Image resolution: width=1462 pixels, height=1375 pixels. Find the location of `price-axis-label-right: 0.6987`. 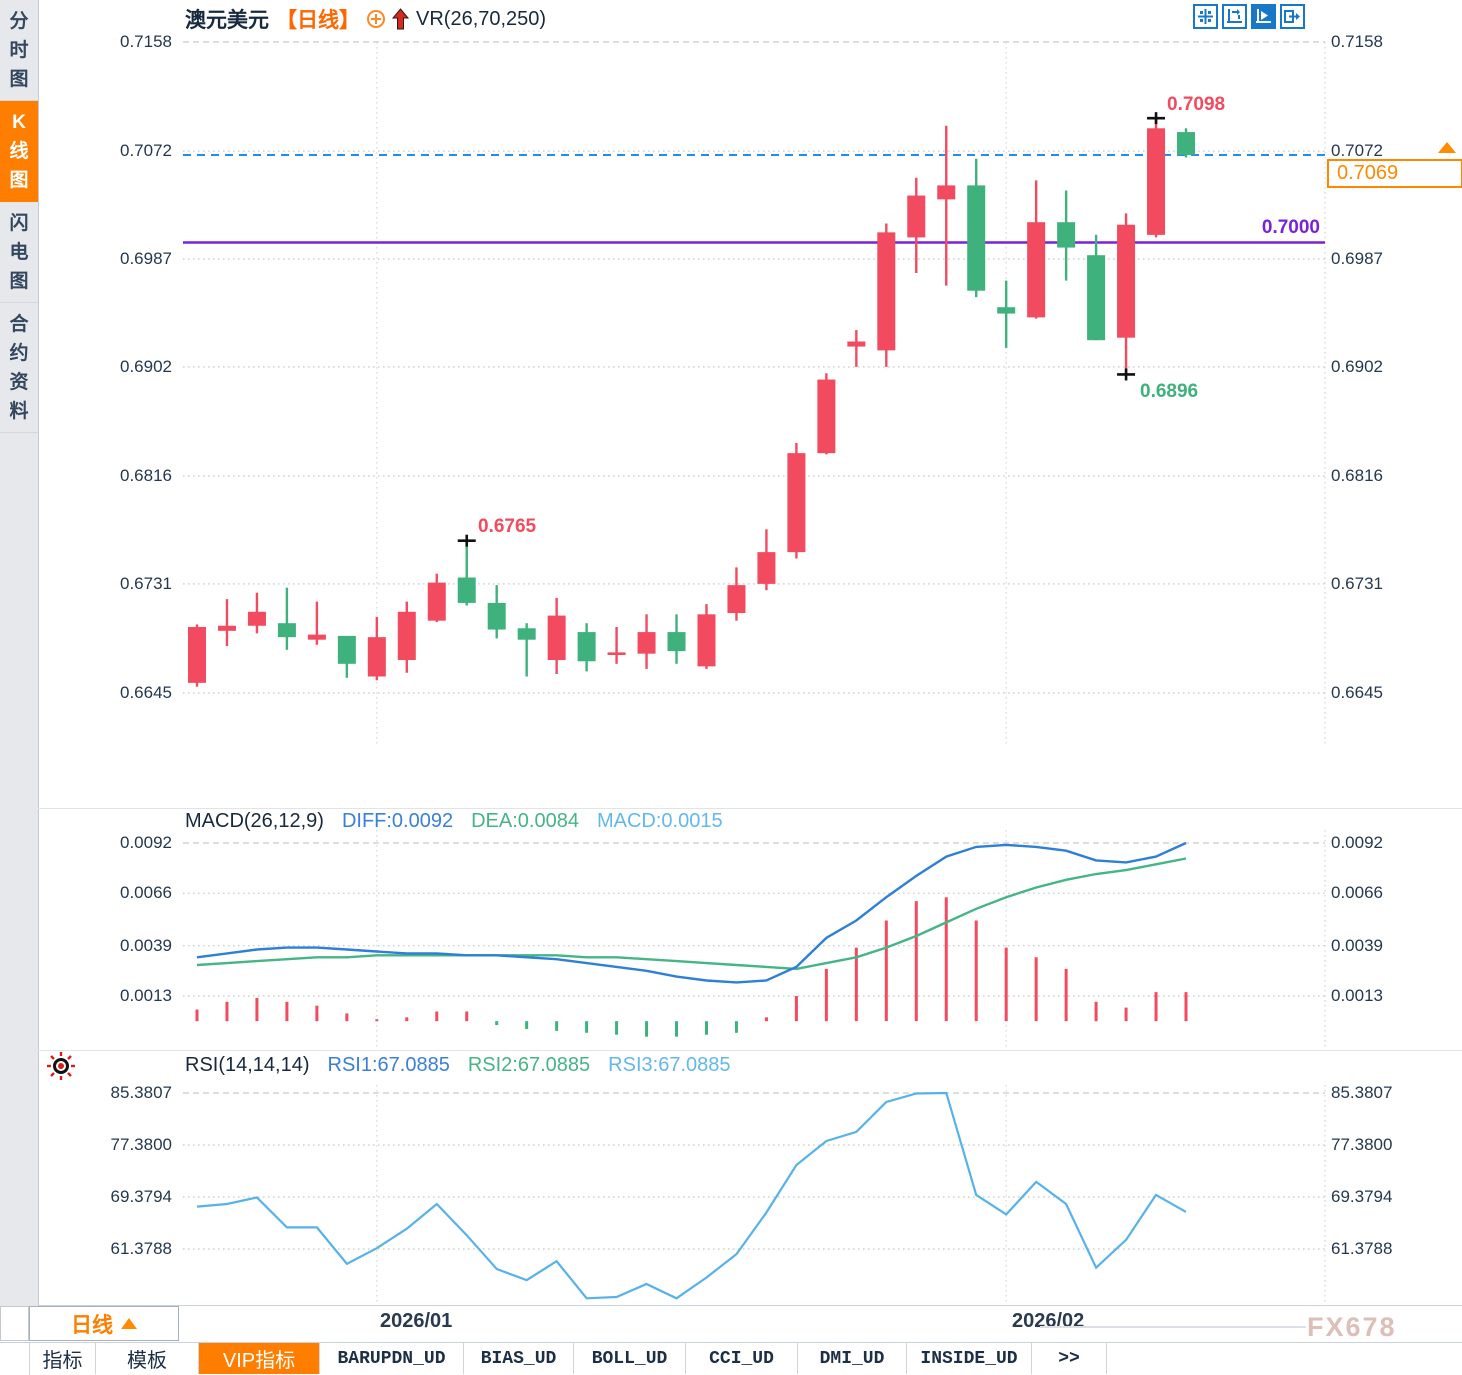

price-axis-label-right: 0.6987 is located at coordinates (1357, 258).